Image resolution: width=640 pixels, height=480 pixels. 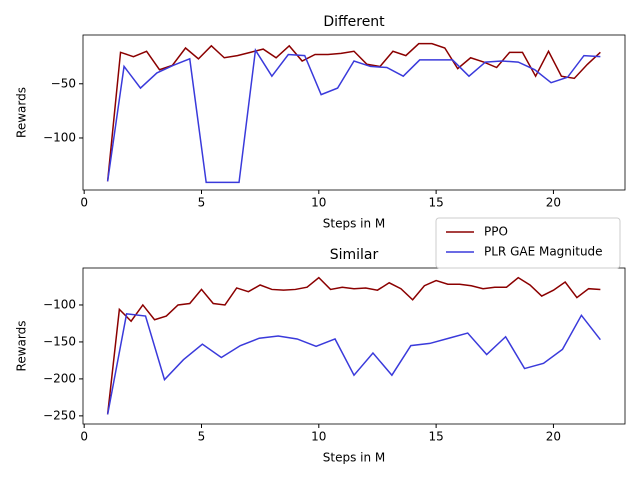 What do you see at coordinates (543, 252) in the screenshot?
I see `legend-label: PLR GAE Magnitude` at bounding box center [543, 252].